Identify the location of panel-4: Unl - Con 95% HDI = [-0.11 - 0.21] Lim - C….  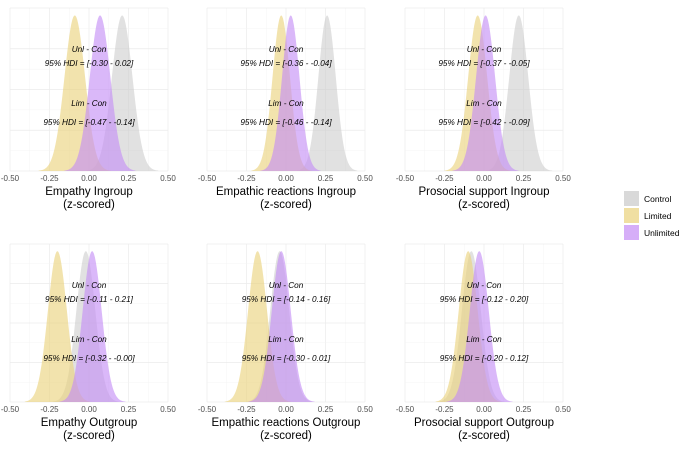
(88, 342).